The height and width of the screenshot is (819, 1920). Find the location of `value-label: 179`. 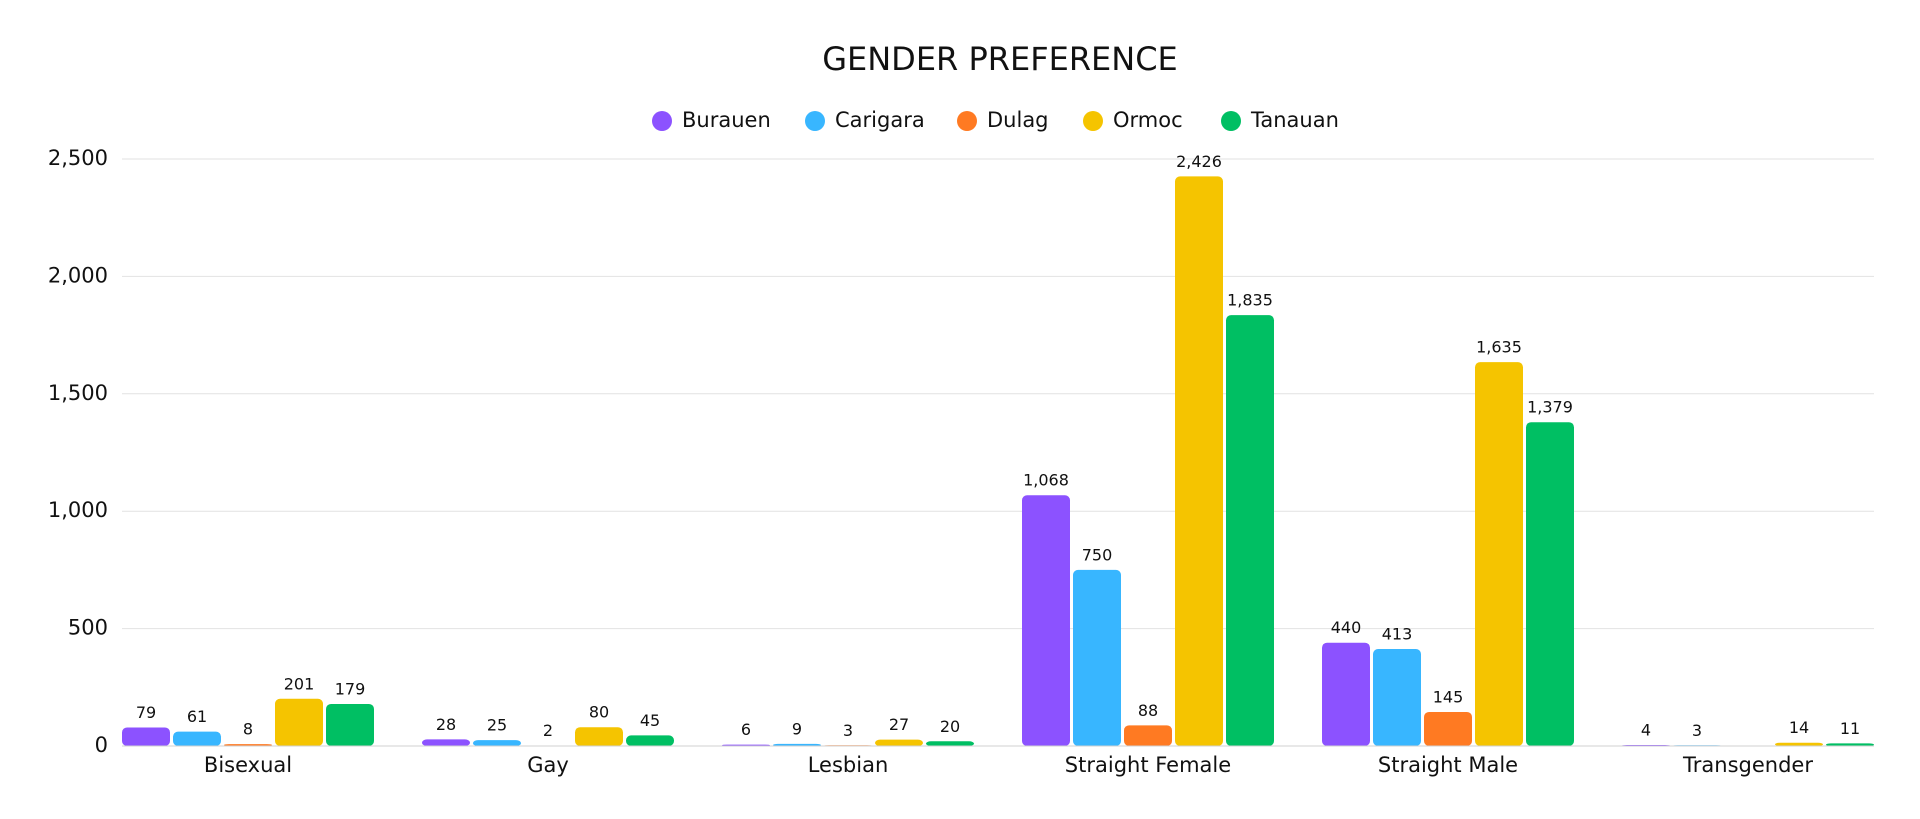

value-label: 179 is located at coordinates (350, 688).